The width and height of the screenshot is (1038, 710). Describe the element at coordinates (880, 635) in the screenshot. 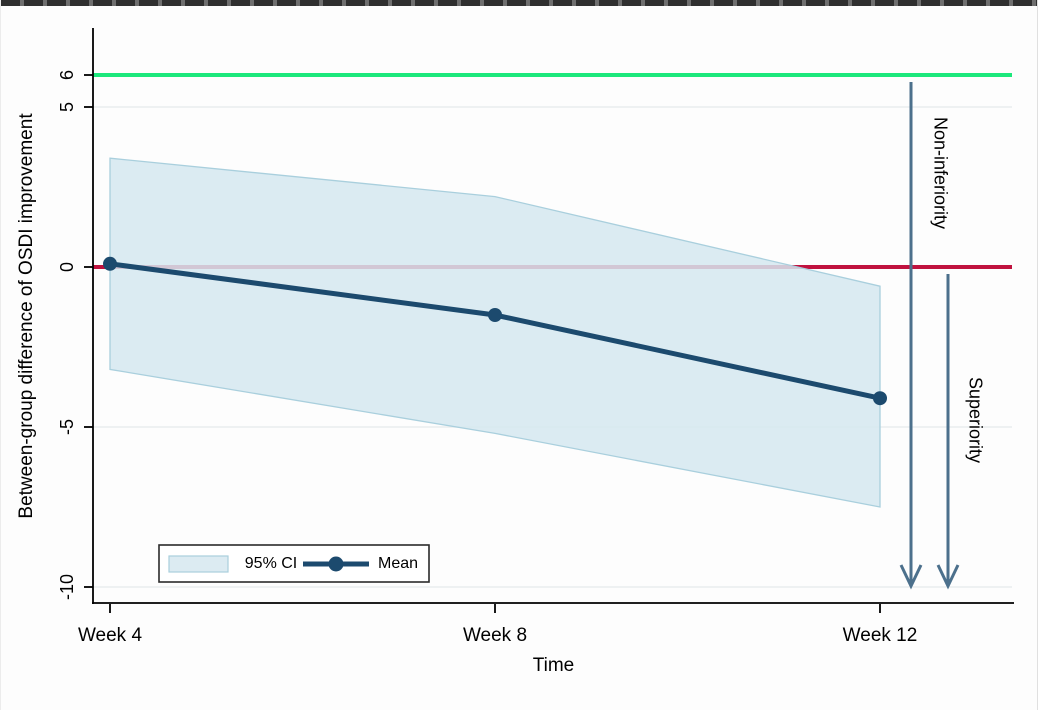

I see `x-tick-label: Week 12` at that location.